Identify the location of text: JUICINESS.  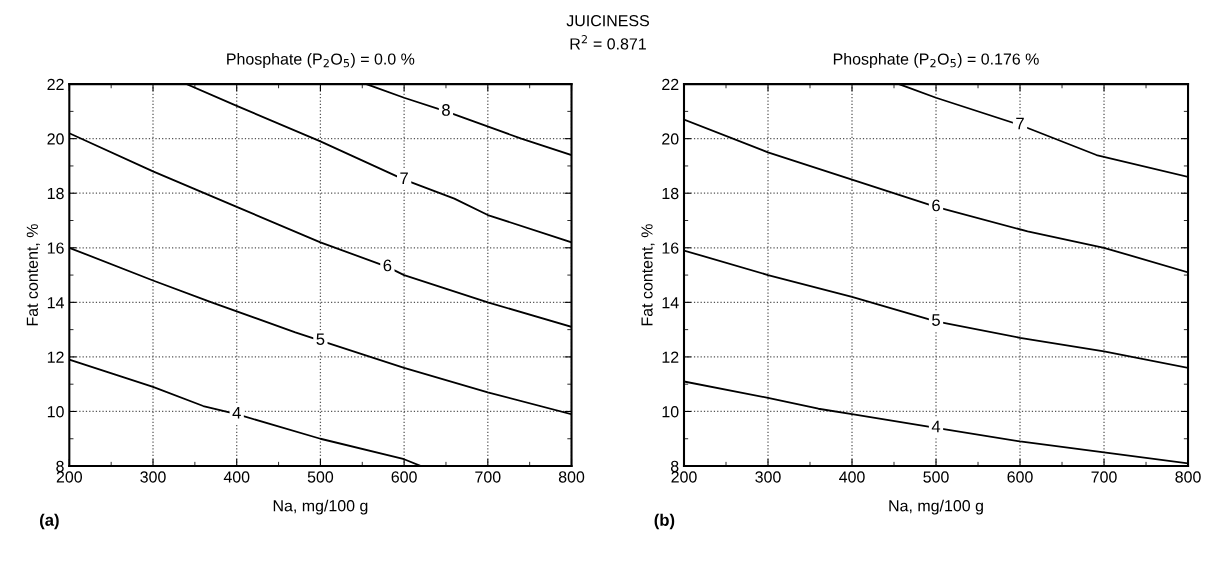
(607, 21).